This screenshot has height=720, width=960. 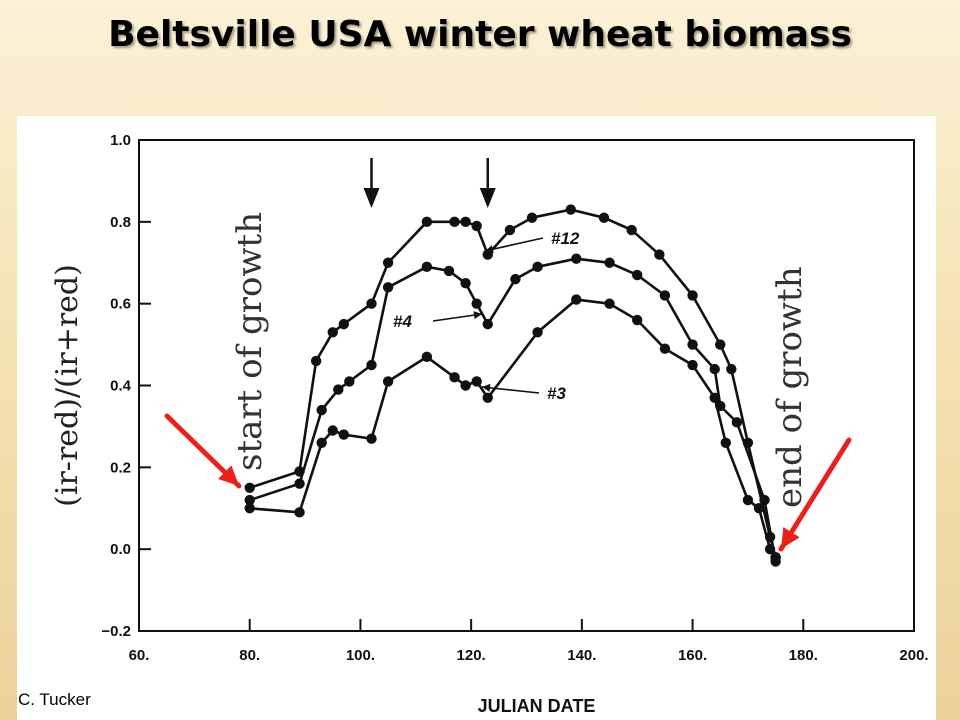 What do you see at coordinates (402, 321) in the screenshot?
I see `series-label: #4` at bounding box center [402, 321].